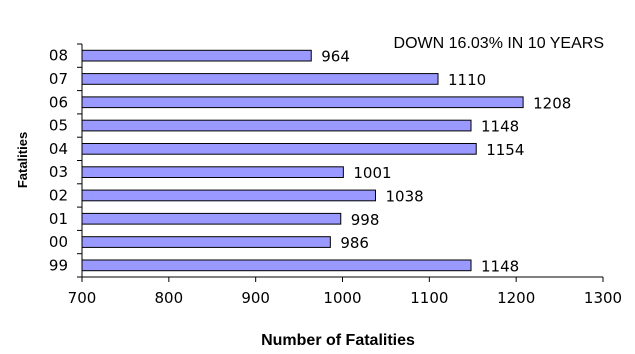 The width and height of the screenshot is (635, 354). I want to click on x-tick-label: 900, so click(255, 298).